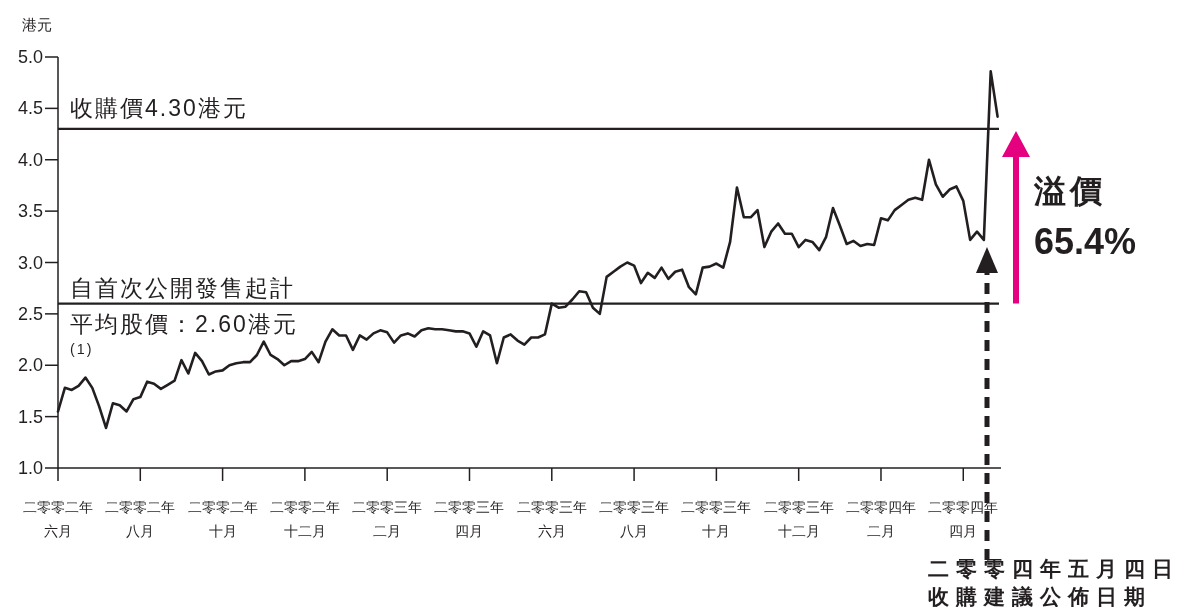  I want to click on x-tick-label: 二零零二年八月, so click(140, 519).